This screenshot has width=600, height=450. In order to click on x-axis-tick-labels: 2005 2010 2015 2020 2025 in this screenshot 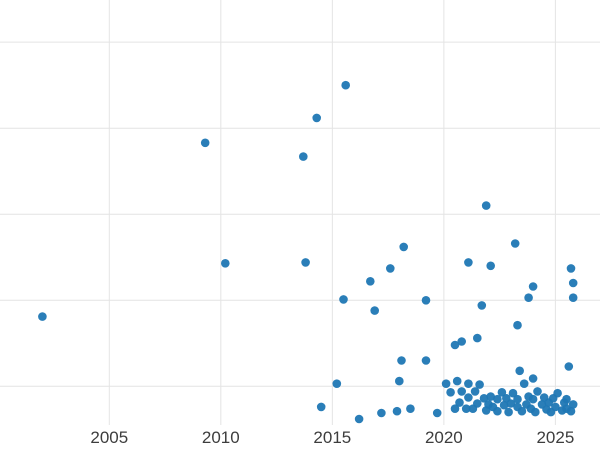, I will do `click(332, 437)`.